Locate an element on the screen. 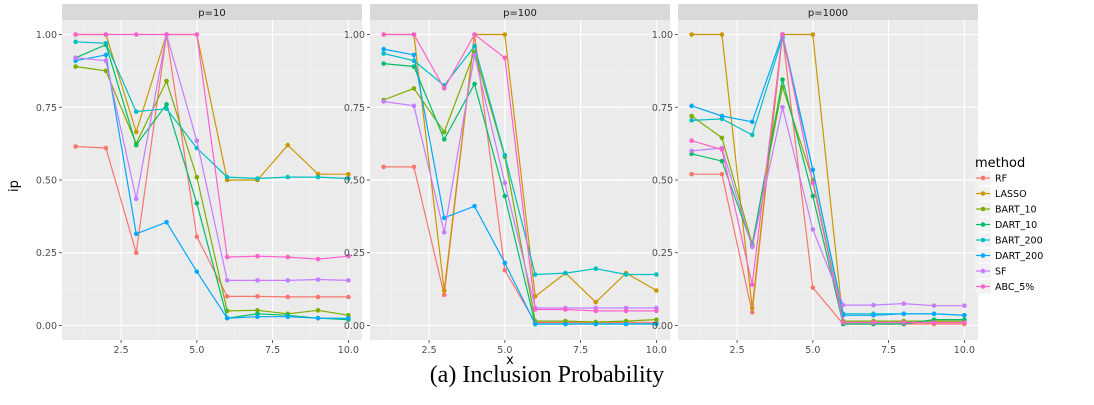 The width and height of the screenshot is (1094, 405). legend-item-lasso: LASSO is located at coordinates (1001, 193).